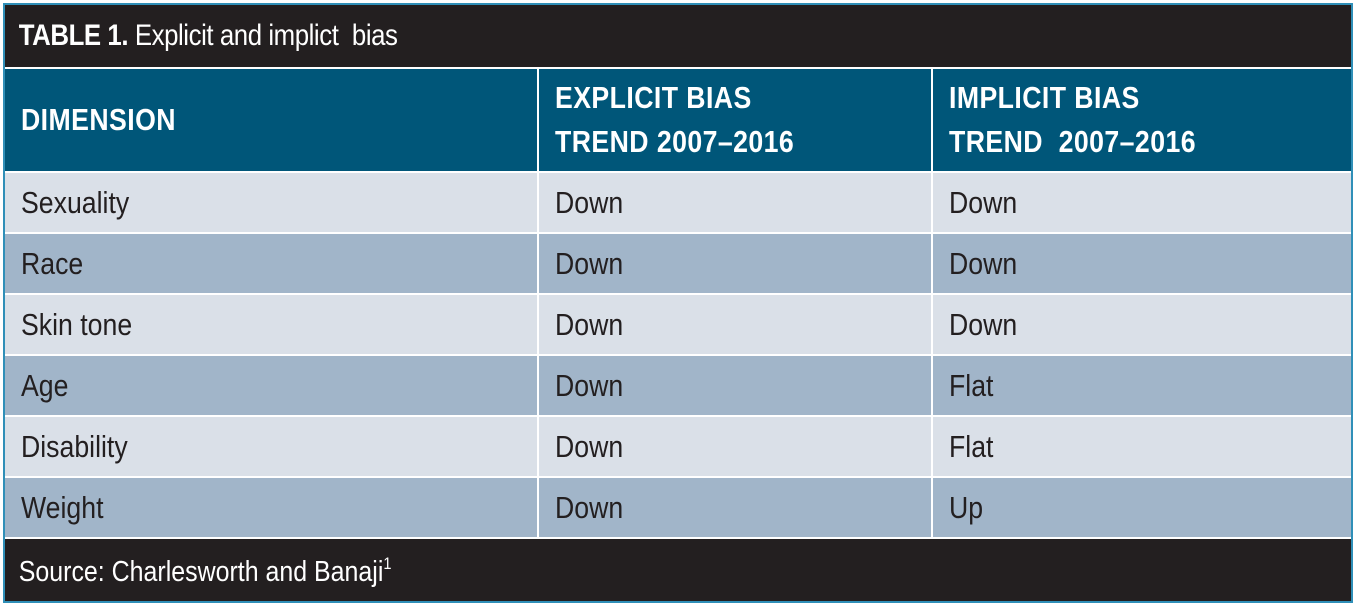 This screenshot has width=1356, height=606. What do you see at coordinates (1141, 119) in the screenshot?
I see `header-implicit-bias: IMPLICIT BIAS TREND 2007–2016` at bounding box center [1141, 119].